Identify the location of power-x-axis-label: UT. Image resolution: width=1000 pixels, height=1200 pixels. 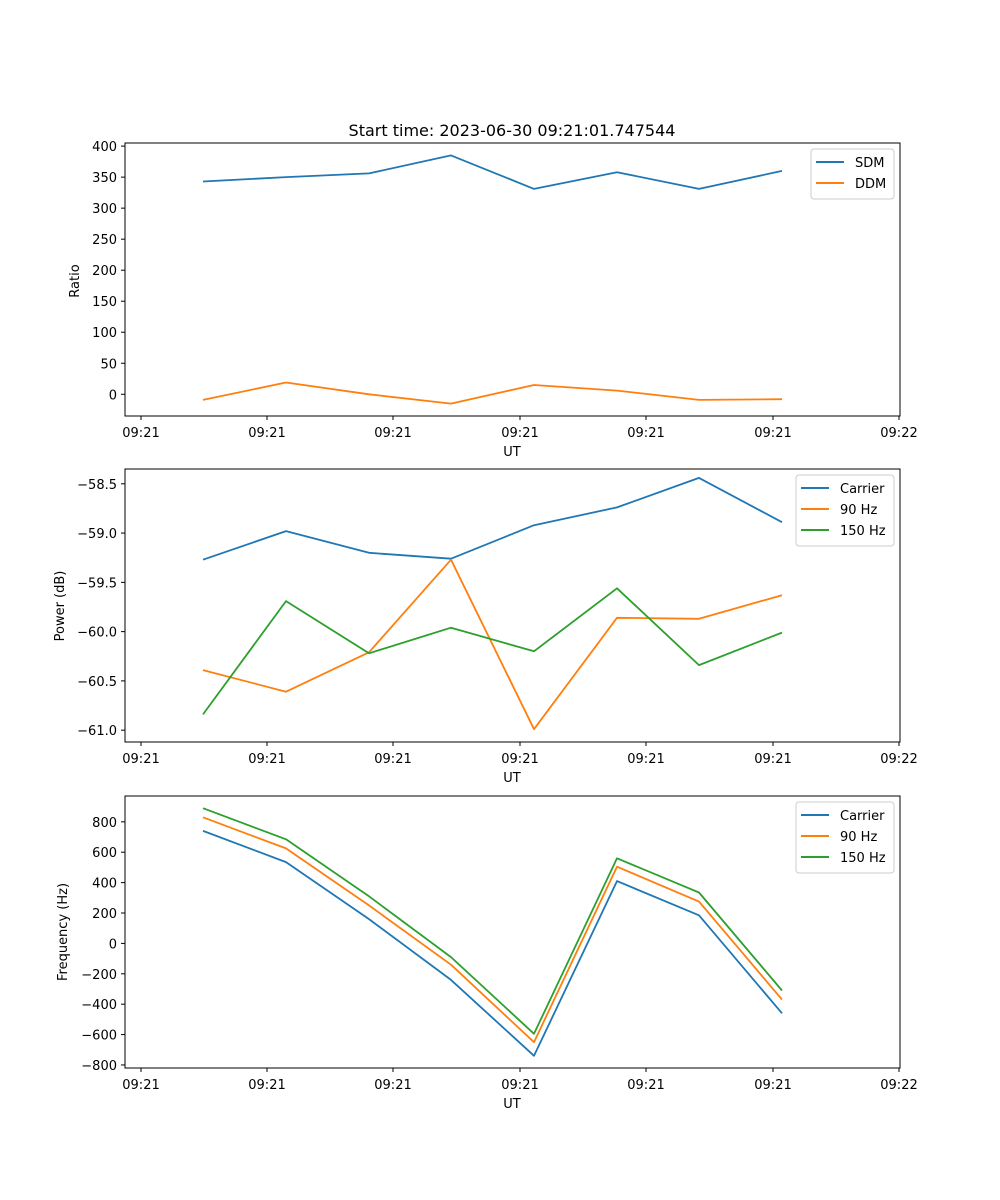
(512, 778).